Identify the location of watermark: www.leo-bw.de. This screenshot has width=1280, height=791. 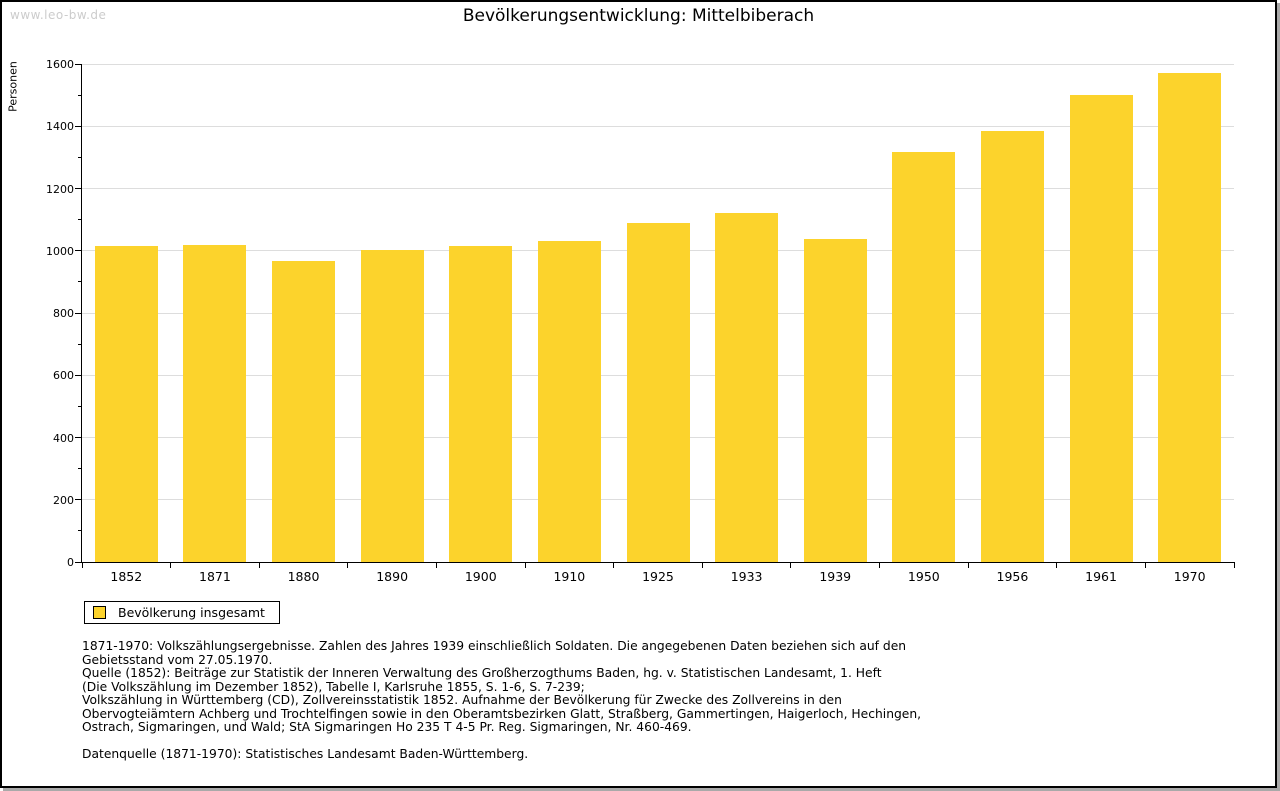
(58, 15).